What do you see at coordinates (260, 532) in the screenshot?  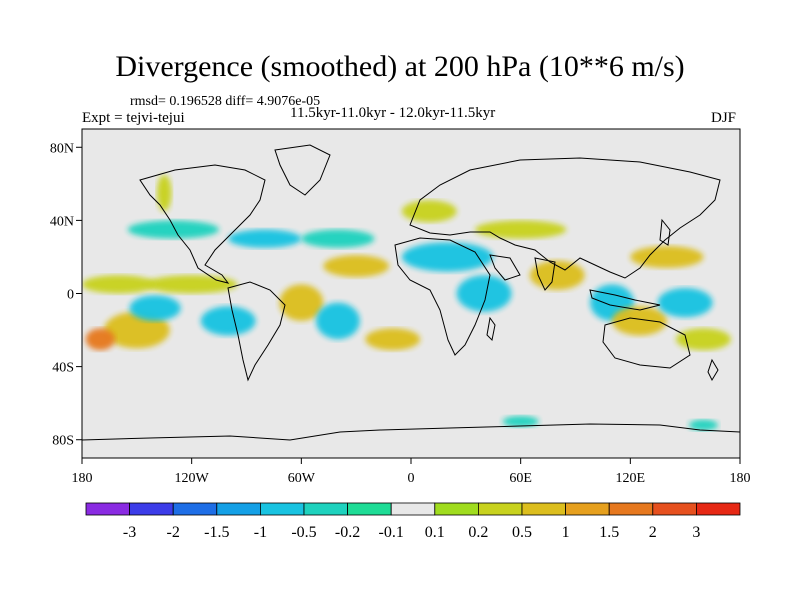 I see `colorbar-label-3: -1` at bounding box center [260, 532].